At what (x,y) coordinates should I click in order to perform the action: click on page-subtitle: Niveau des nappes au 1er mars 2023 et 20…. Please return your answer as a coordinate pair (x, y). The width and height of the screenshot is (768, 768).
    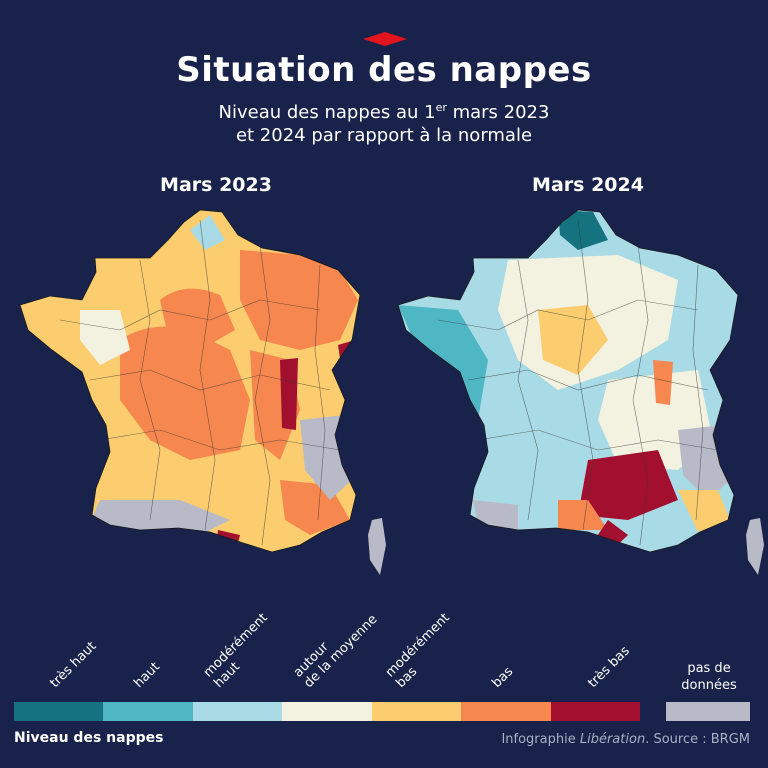
    Looking at the image, I should click on (384, 123).